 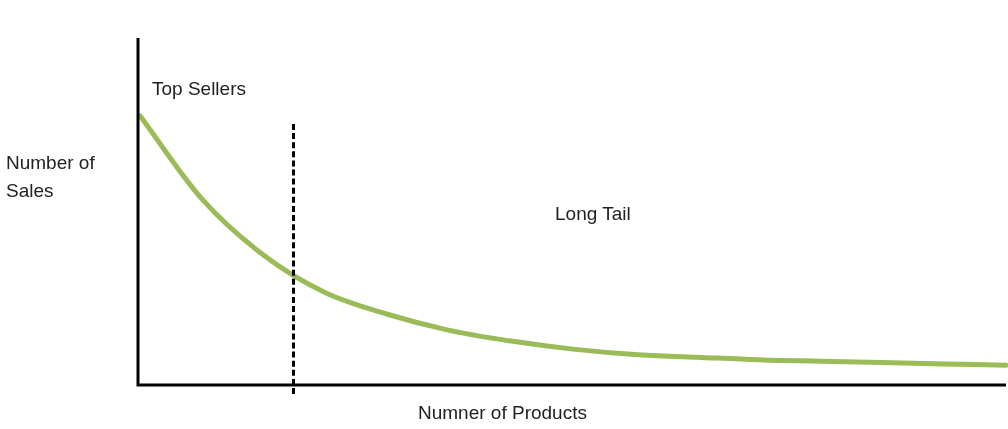 I want to click on x-axis-title: Numner of Products, so click(x=502, y=413).